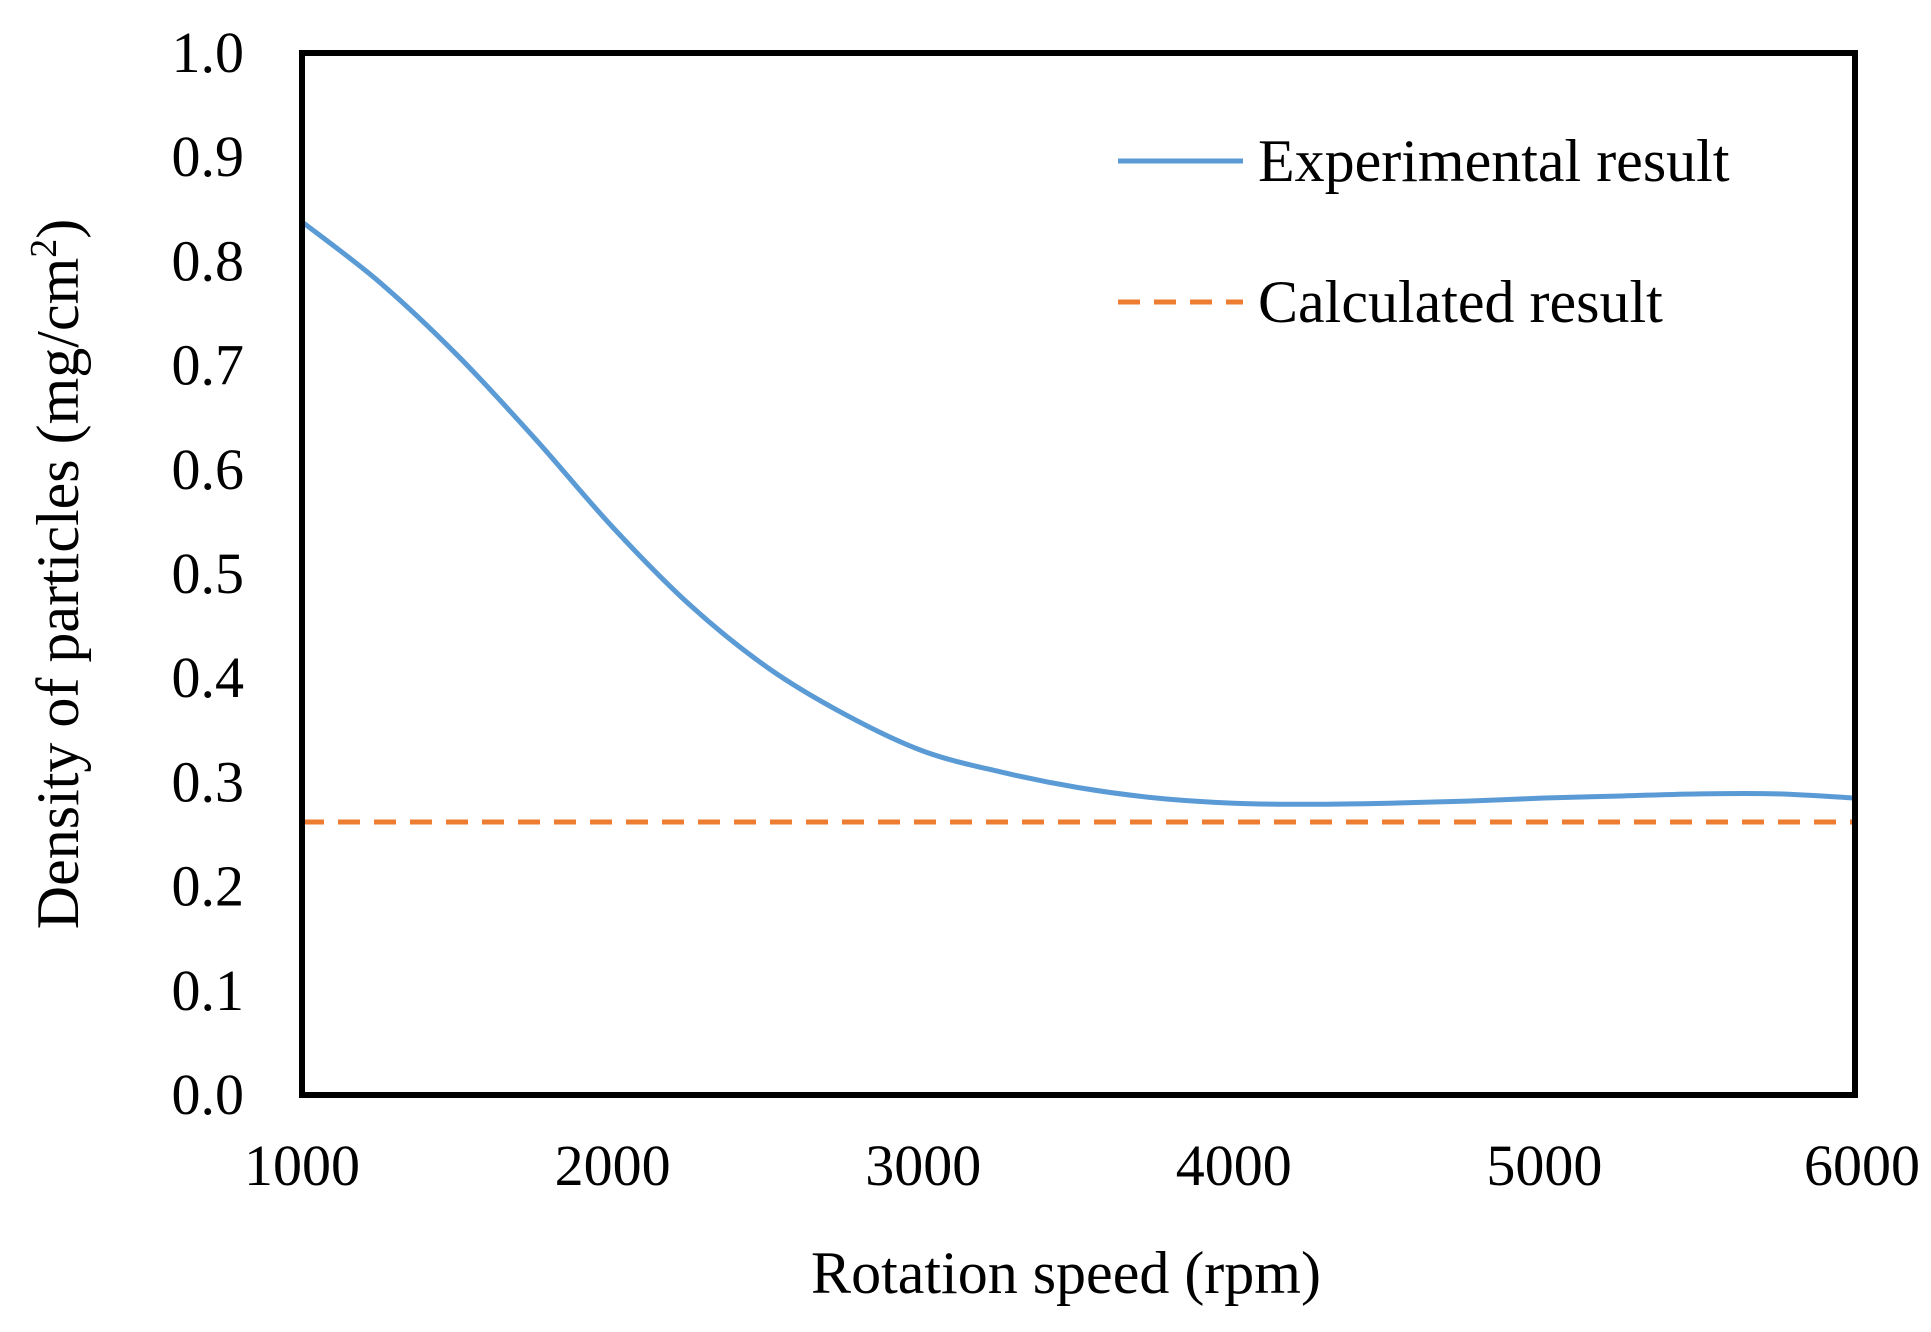  Describe the element at coordinates (1494, 161) in the screenshot. I see `legend-label-experimental: Experimental result` at that location.